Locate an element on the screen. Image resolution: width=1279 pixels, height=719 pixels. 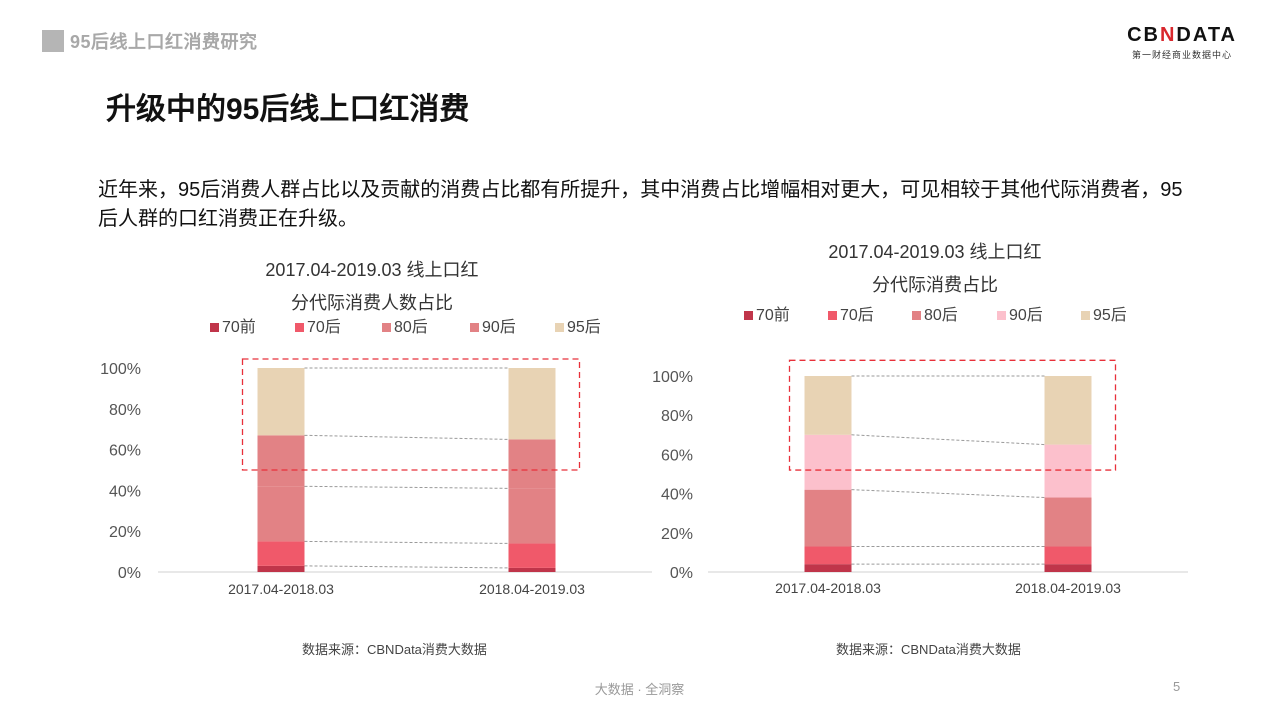
chart-left-ytick-label: 0% is located at coordinates (129, 573).